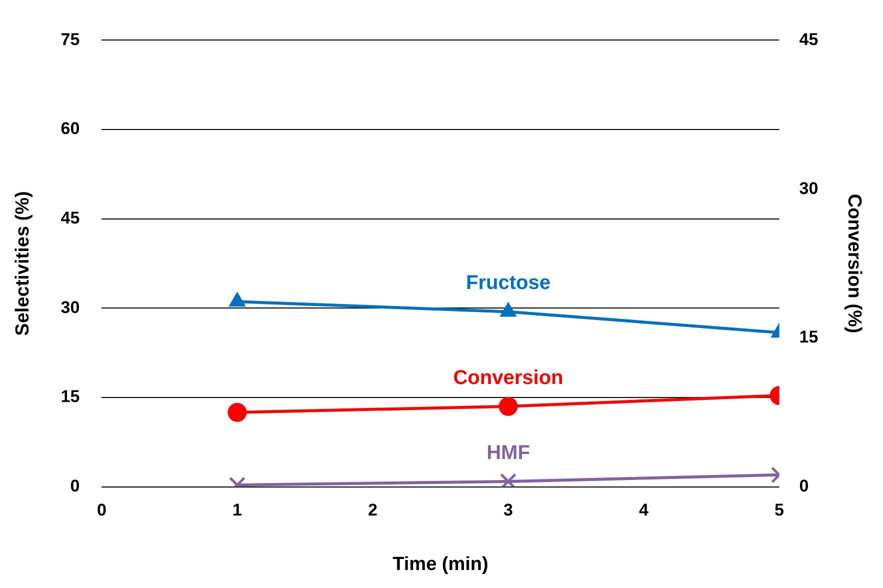 The height and width of the screenshot is (588, 883). I want to click on y2-axis-title: Conversion (%), so click(853, 264).